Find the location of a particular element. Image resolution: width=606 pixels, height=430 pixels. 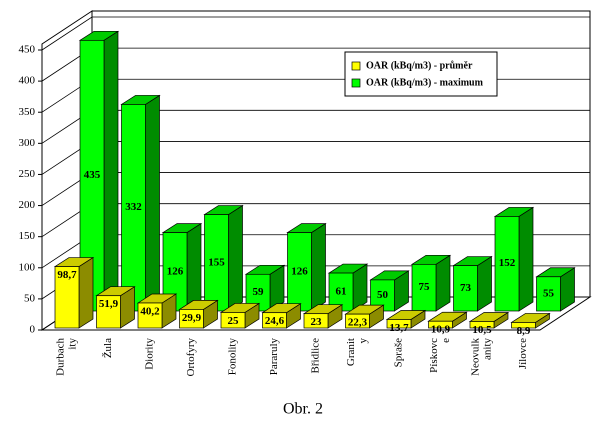

x-tick-label: Durbach is located at coordinates (61, 357).